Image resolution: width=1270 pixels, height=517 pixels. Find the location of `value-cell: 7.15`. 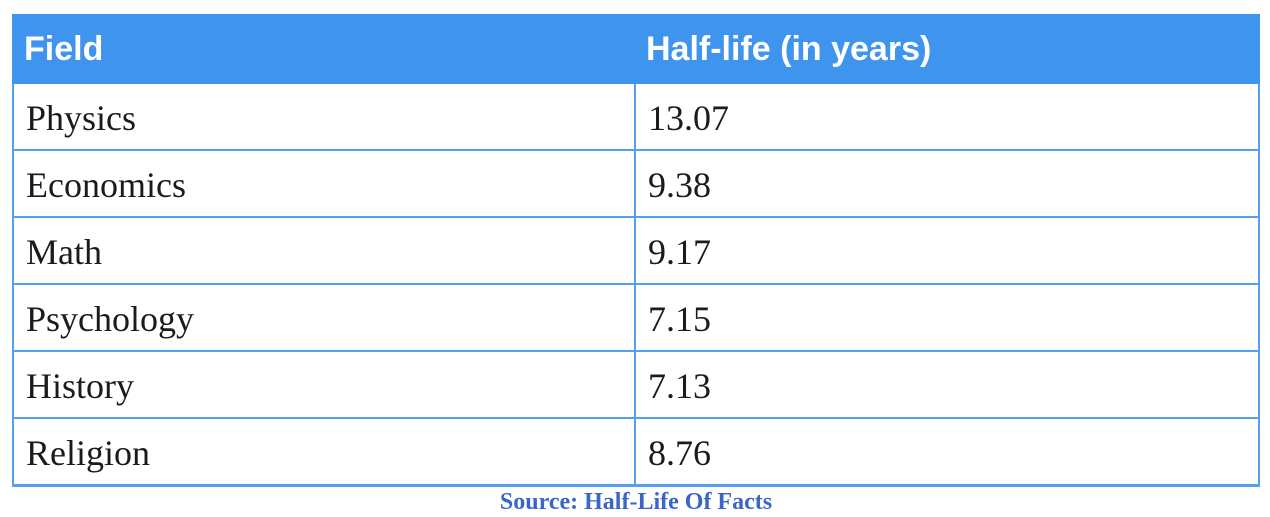

value-cell: 7.15 is located at coordinates (947, 317).